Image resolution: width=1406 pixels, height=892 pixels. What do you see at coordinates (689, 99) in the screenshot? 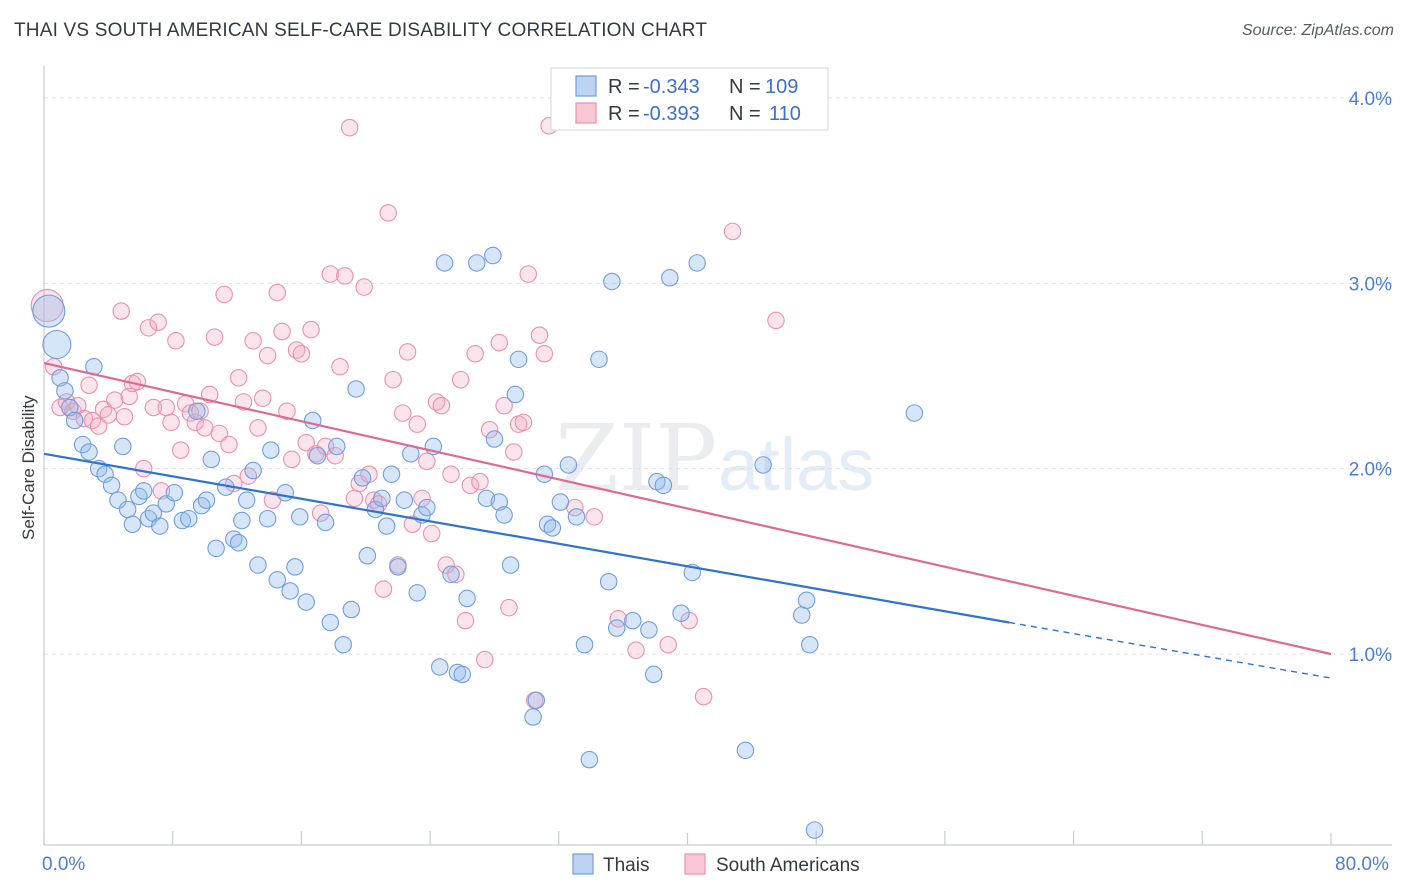
I see `legend-box` at bounding box center [689, 99].